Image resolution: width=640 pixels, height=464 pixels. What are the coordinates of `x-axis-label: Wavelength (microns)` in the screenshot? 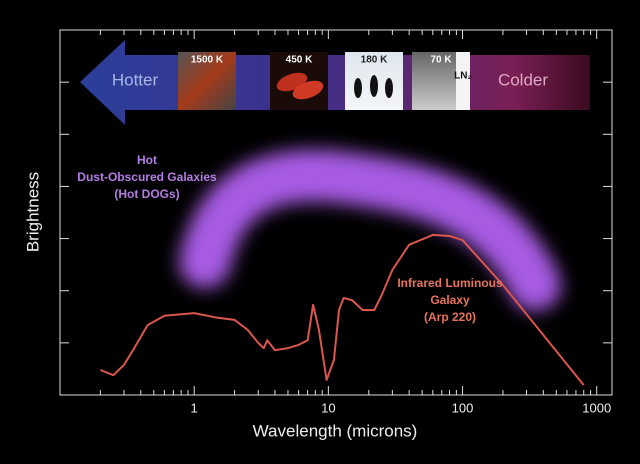 It's located at (335, 430).